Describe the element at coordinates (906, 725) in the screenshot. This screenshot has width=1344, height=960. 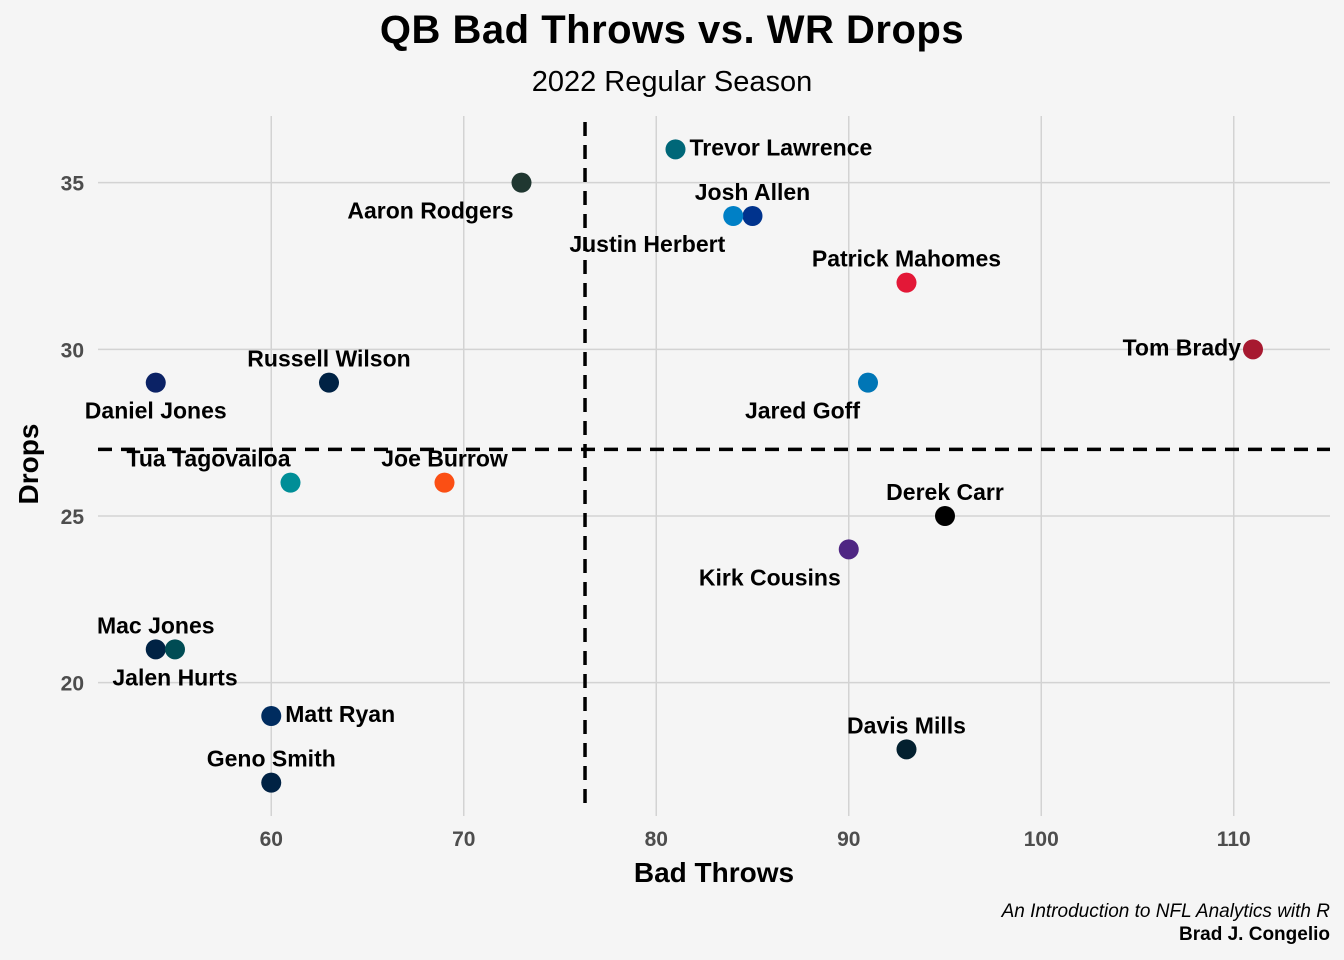
I see `point-label: Davis Mills` at that location.